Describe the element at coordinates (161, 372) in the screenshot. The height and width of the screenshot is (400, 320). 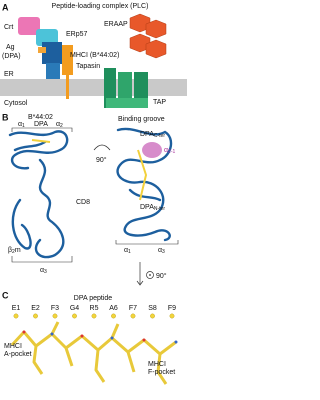
I see `label: F-pocket` at that location.